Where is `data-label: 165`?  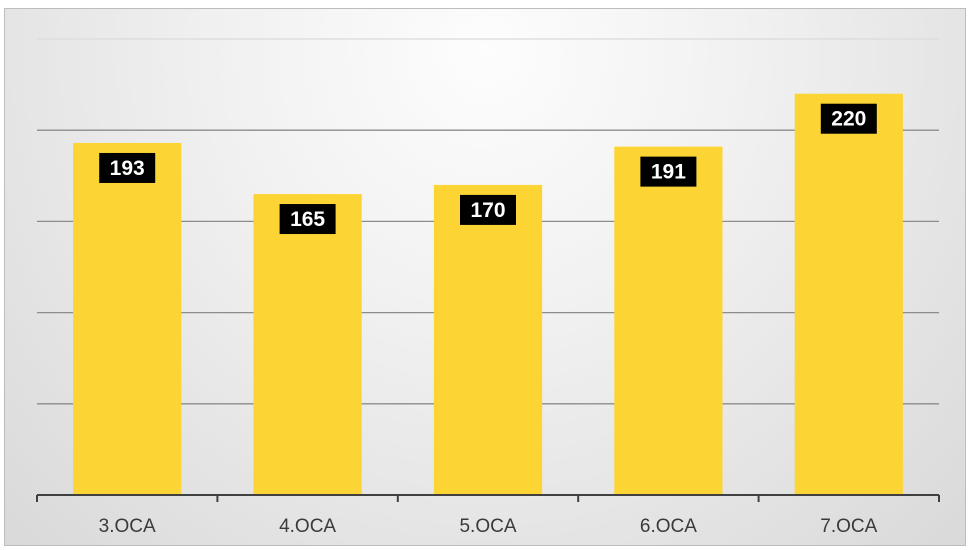
data-label: 165 is located at coordinates (307, 219).